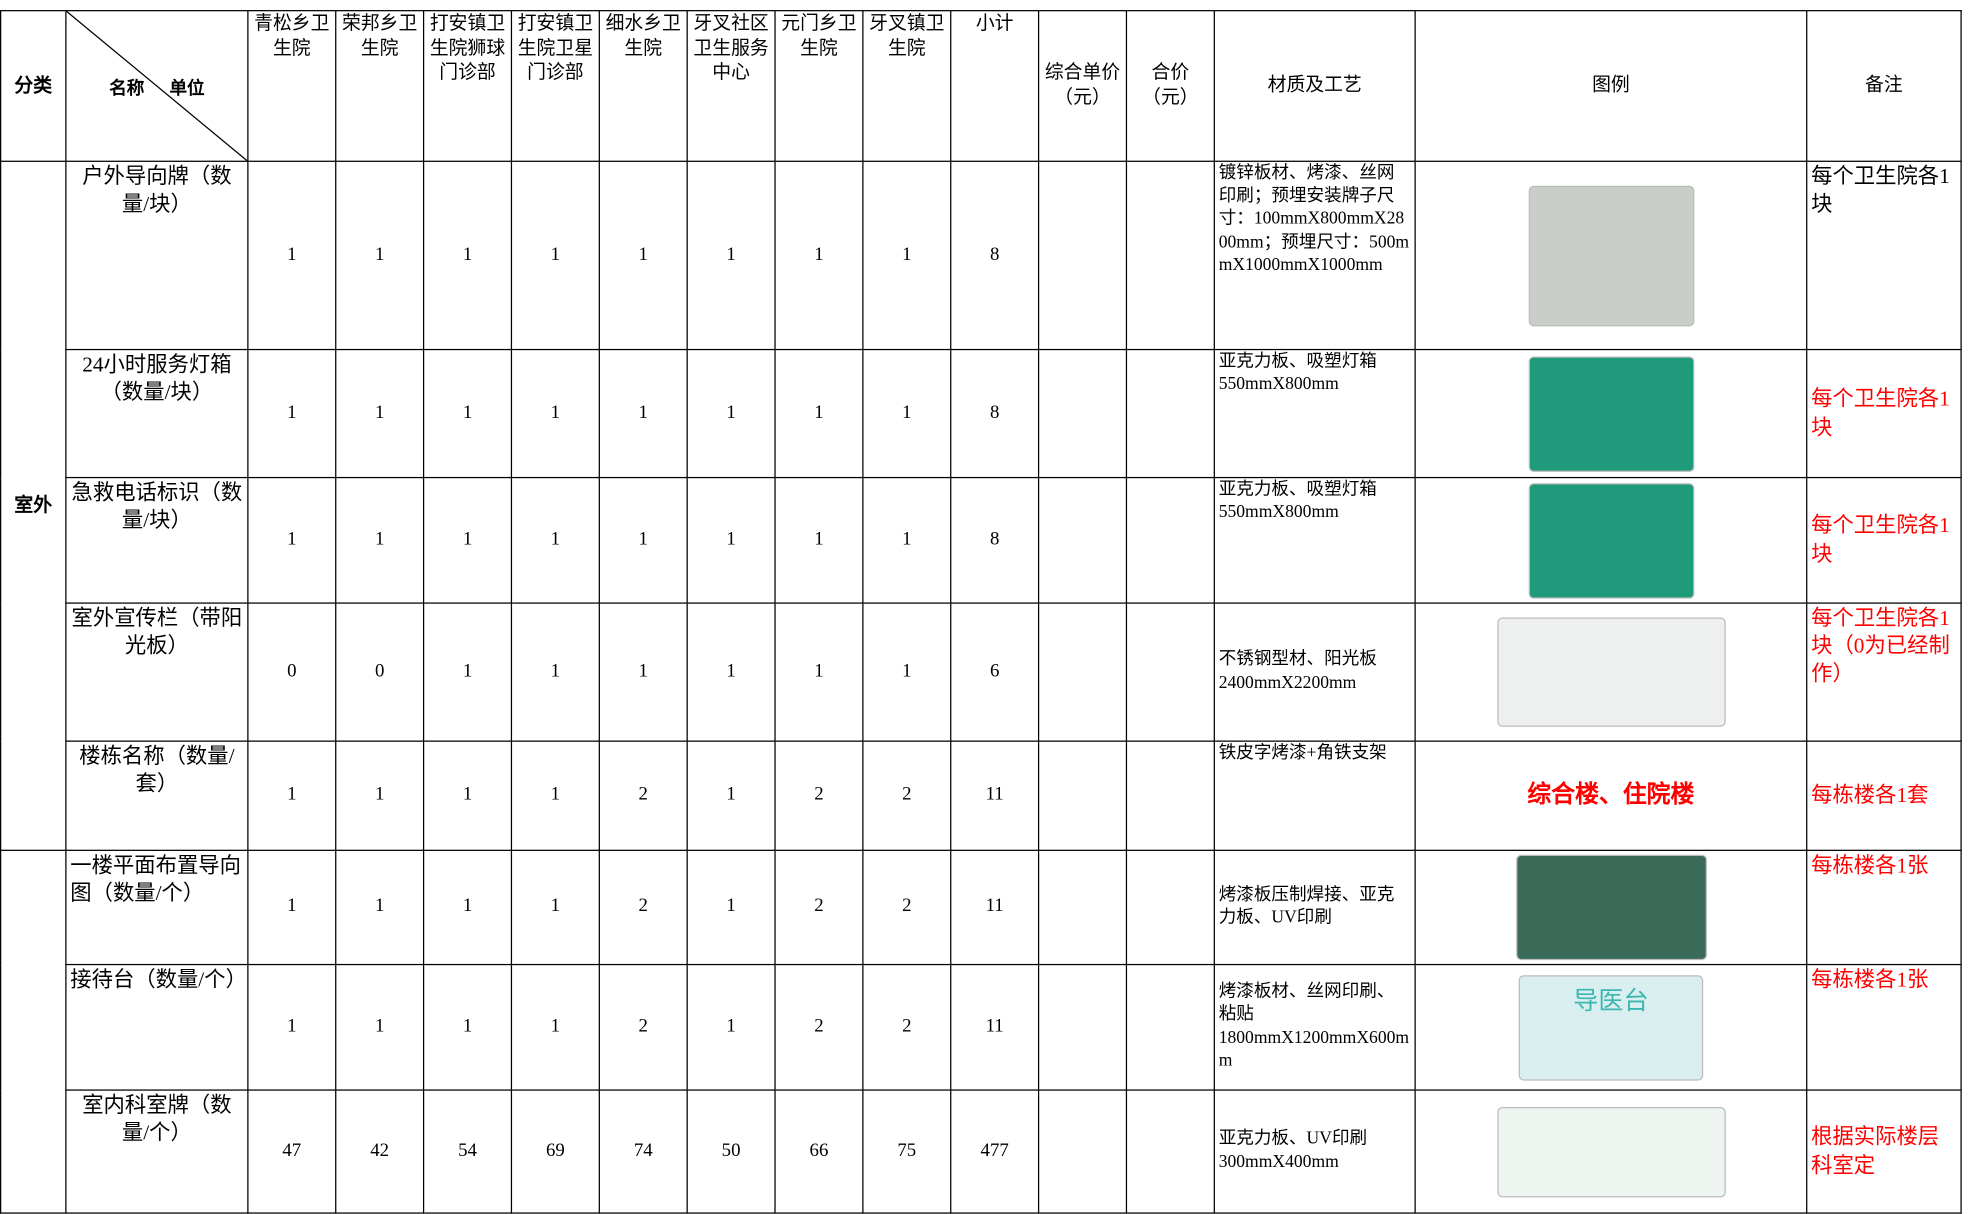 The width and height of the screenshot is (1968, 1214). I want to click on material: 亚克力板、UV印刷 300mmX400mm, so click(1314, 1151).